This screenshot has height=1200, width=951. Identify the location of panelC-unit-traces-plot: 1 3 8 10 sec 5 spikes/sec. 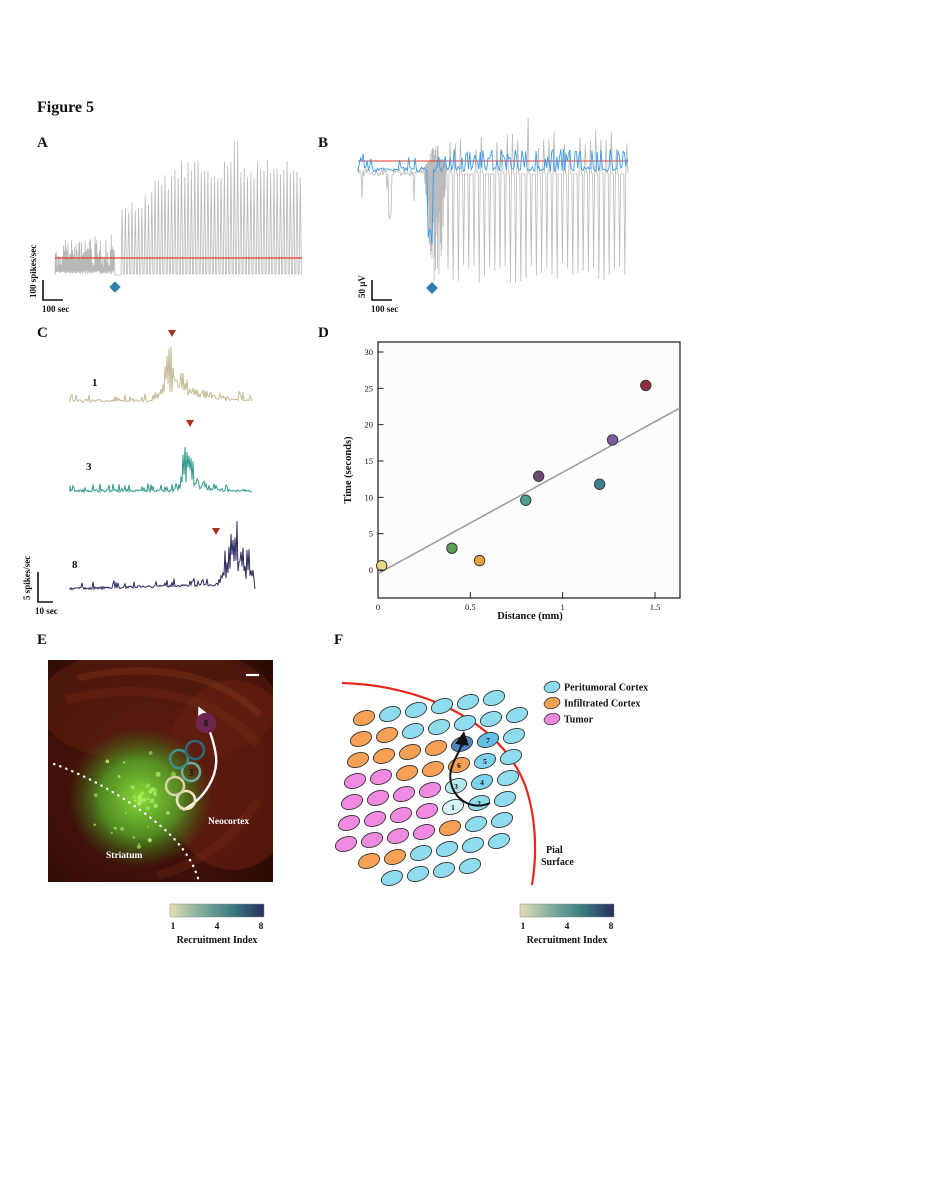
(139, 473).